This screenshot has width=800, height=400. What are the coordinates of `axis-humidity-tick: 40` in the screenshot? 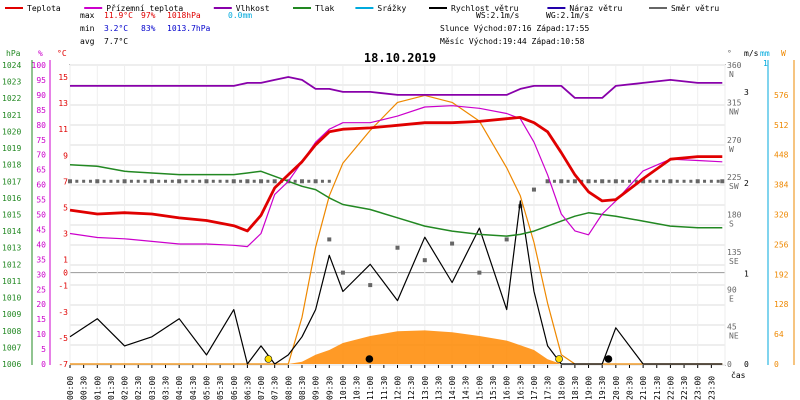 It's located at (41, 244).